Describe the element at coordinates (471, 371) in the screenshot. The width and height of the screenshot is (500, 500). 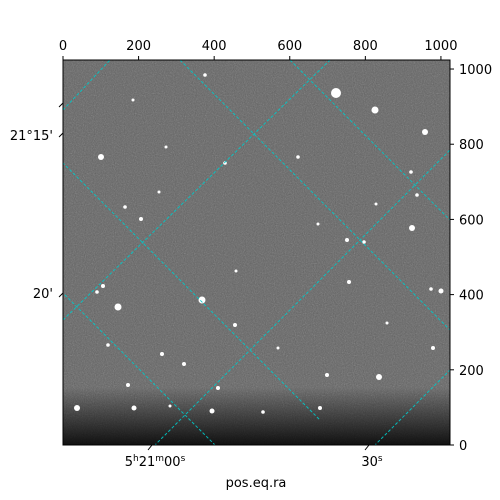
I see `right-axis-tick-label: 200` at that location.